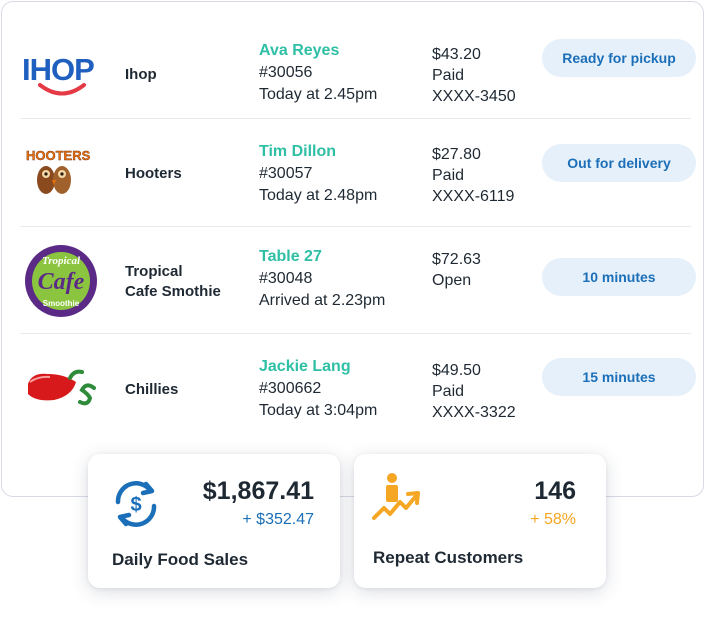 The width and height of the screenshot is (706, 630). I want to click on payment-info: $72.63 Open, so click(456, 270).